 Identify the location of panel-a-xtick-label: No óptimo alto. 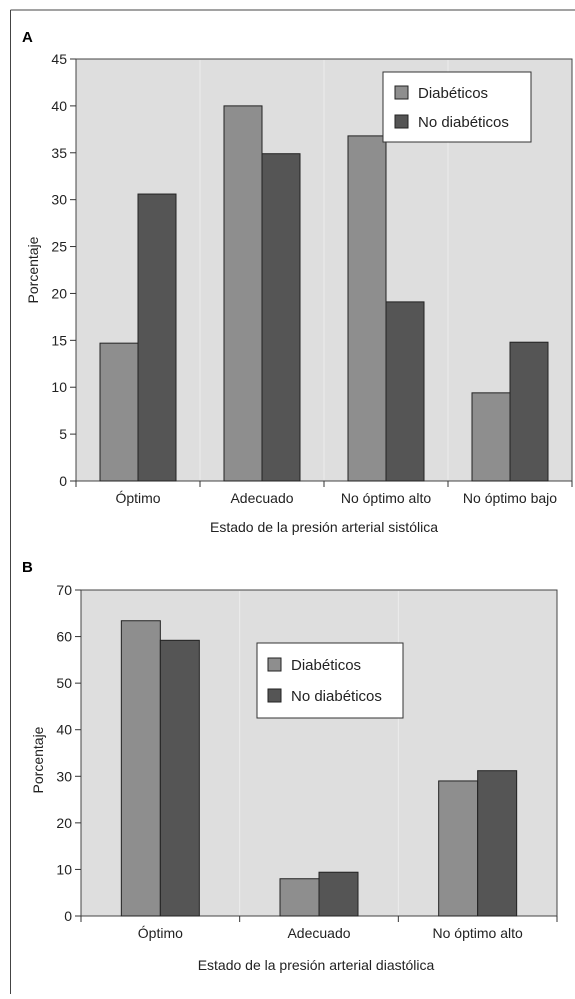
(386, 498).